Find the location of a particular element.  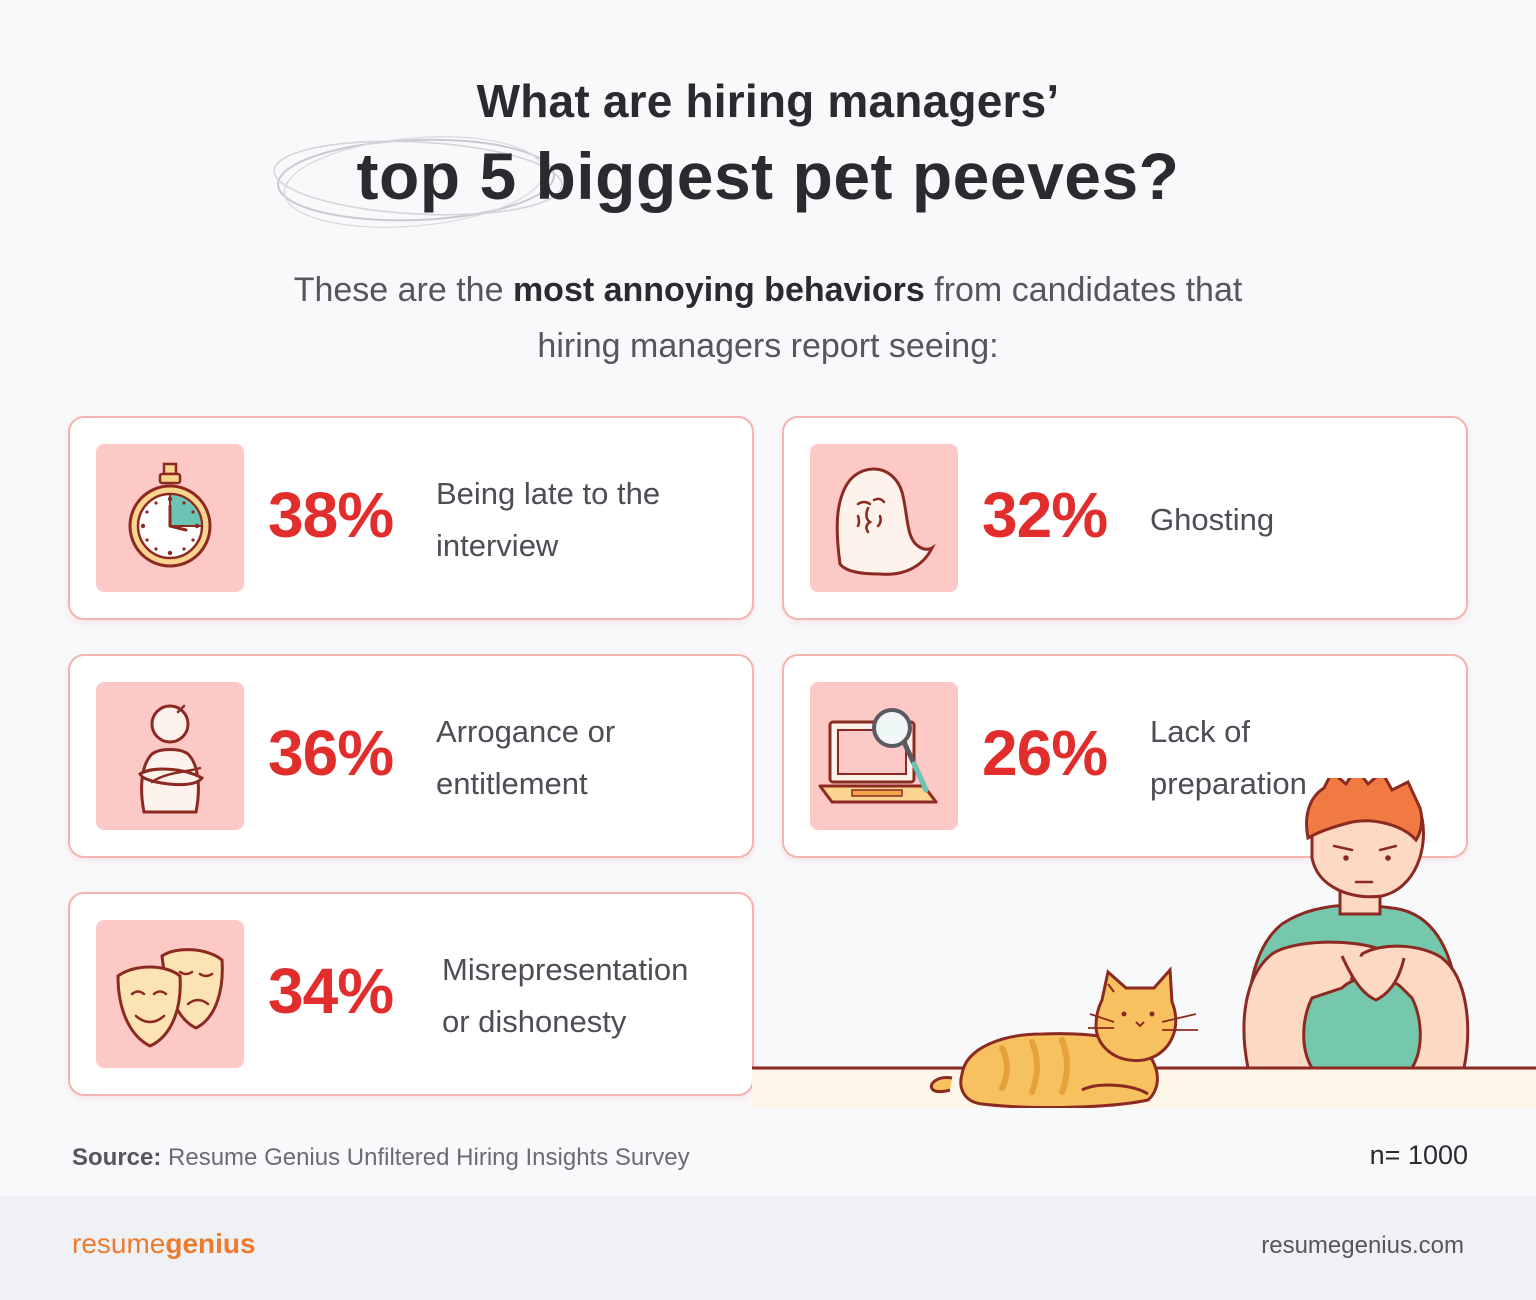

stat-label-line-1: Misrepresentation is located at coordinates (565, 969).